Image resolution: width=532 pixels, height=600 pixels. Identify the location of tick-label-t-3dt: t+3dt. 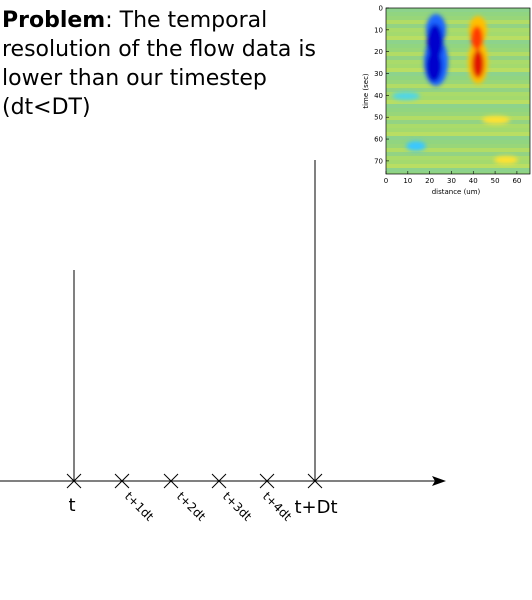
(237, 506).